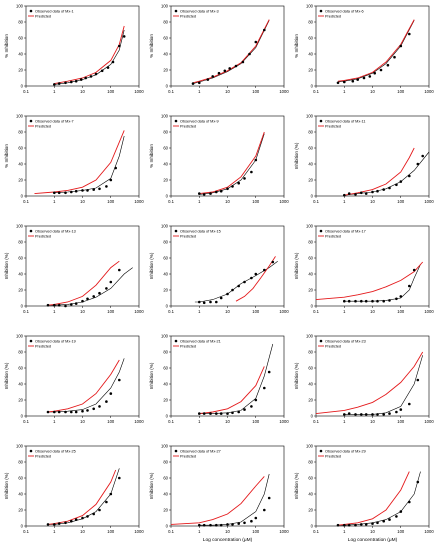 Image resolution: width=434 pixels, height=550 pixels. What do you see at coordinates (151, 46) in the screenshot?
I see `y-axis-label: % Inhibition` at bounding box center [151, 46].